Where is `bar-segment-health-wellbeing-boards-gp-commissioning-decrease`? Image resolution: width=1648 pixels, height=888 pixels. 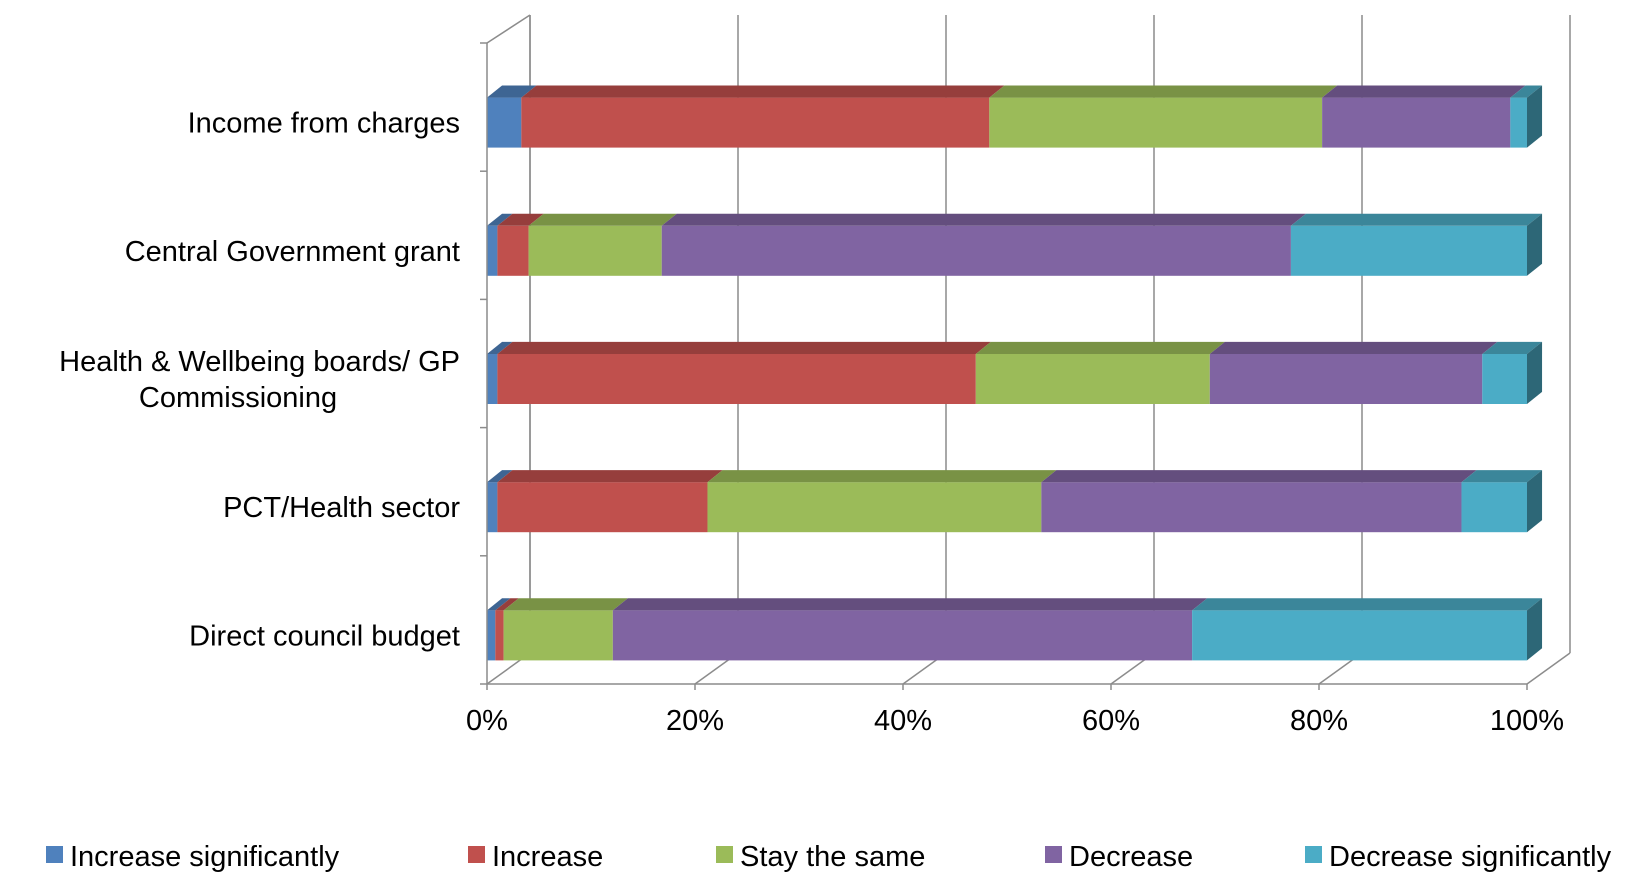
bar-segment-health-wellbeing-boards-gp-commissioning-decrease is located at coordinates (1346, 379).